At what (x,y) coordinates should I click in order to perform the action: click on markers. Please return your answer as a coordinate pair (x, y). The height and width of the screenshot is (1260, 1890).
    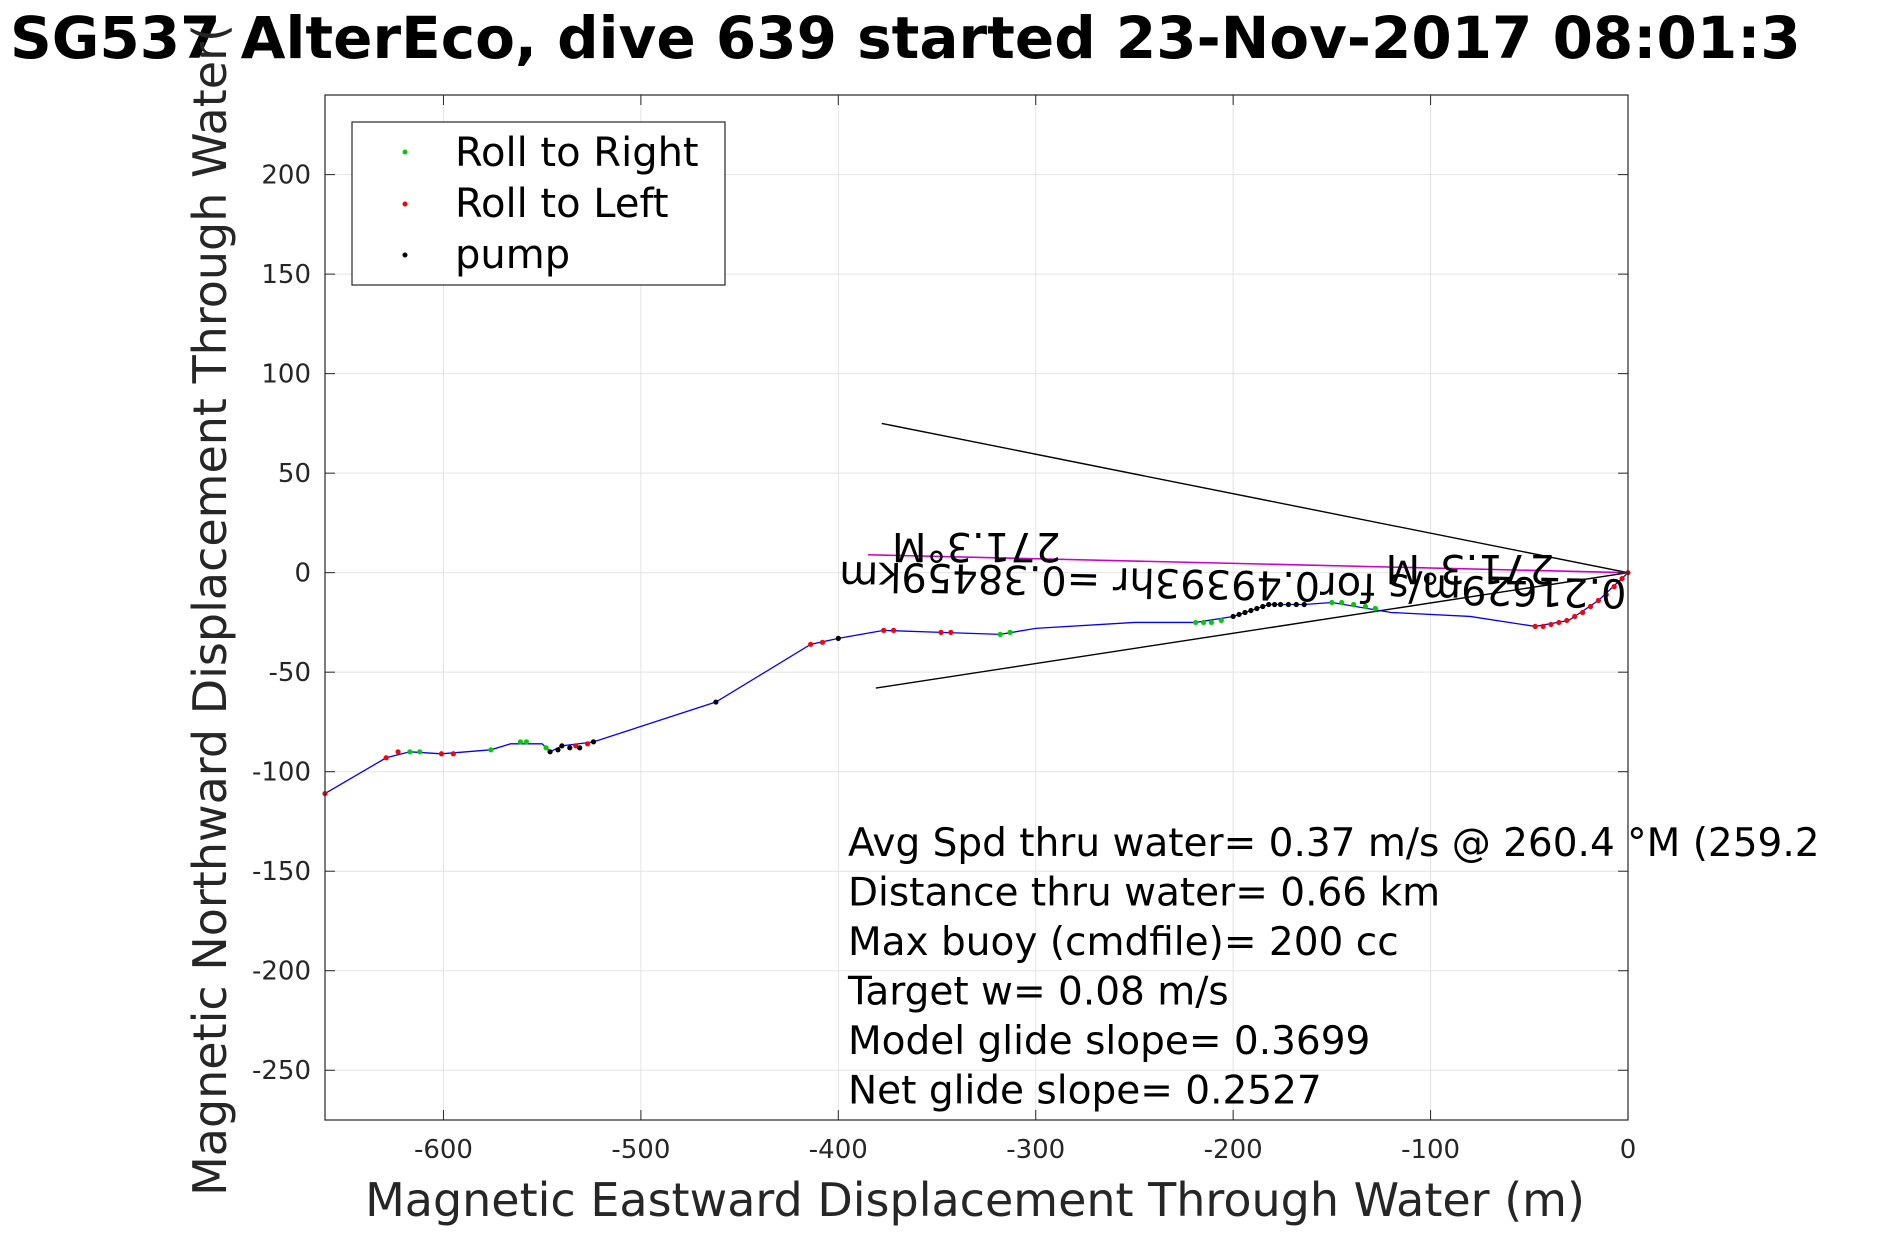
    Looking at the image, I should click on (976, 683).